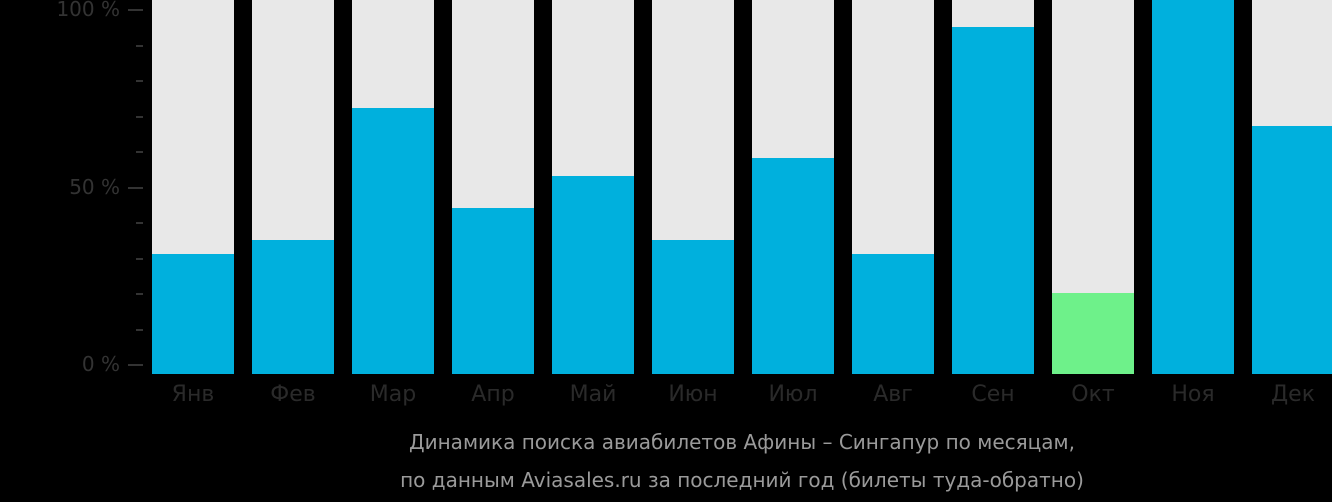 The image size is (1332, 502). What do you see at coordinates (493, 394) in the screenshot?
I see `x-tick-label: Апр` at bounding box center [493, 394].